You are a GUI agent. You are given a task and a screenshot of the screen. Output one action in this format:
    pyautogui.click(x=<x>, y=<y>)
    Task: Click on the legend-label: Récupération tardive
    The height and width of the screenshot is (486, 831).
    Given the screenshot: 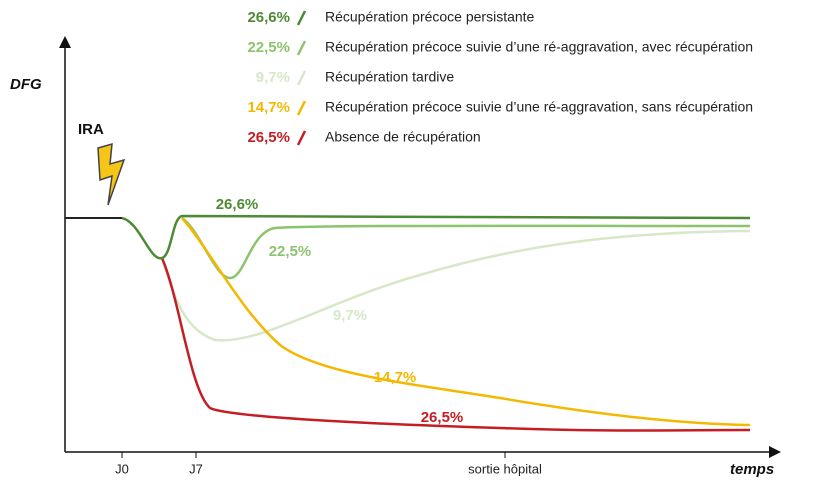 What is the action you would take?
    pyautogui.click(x=389, y=77)
    